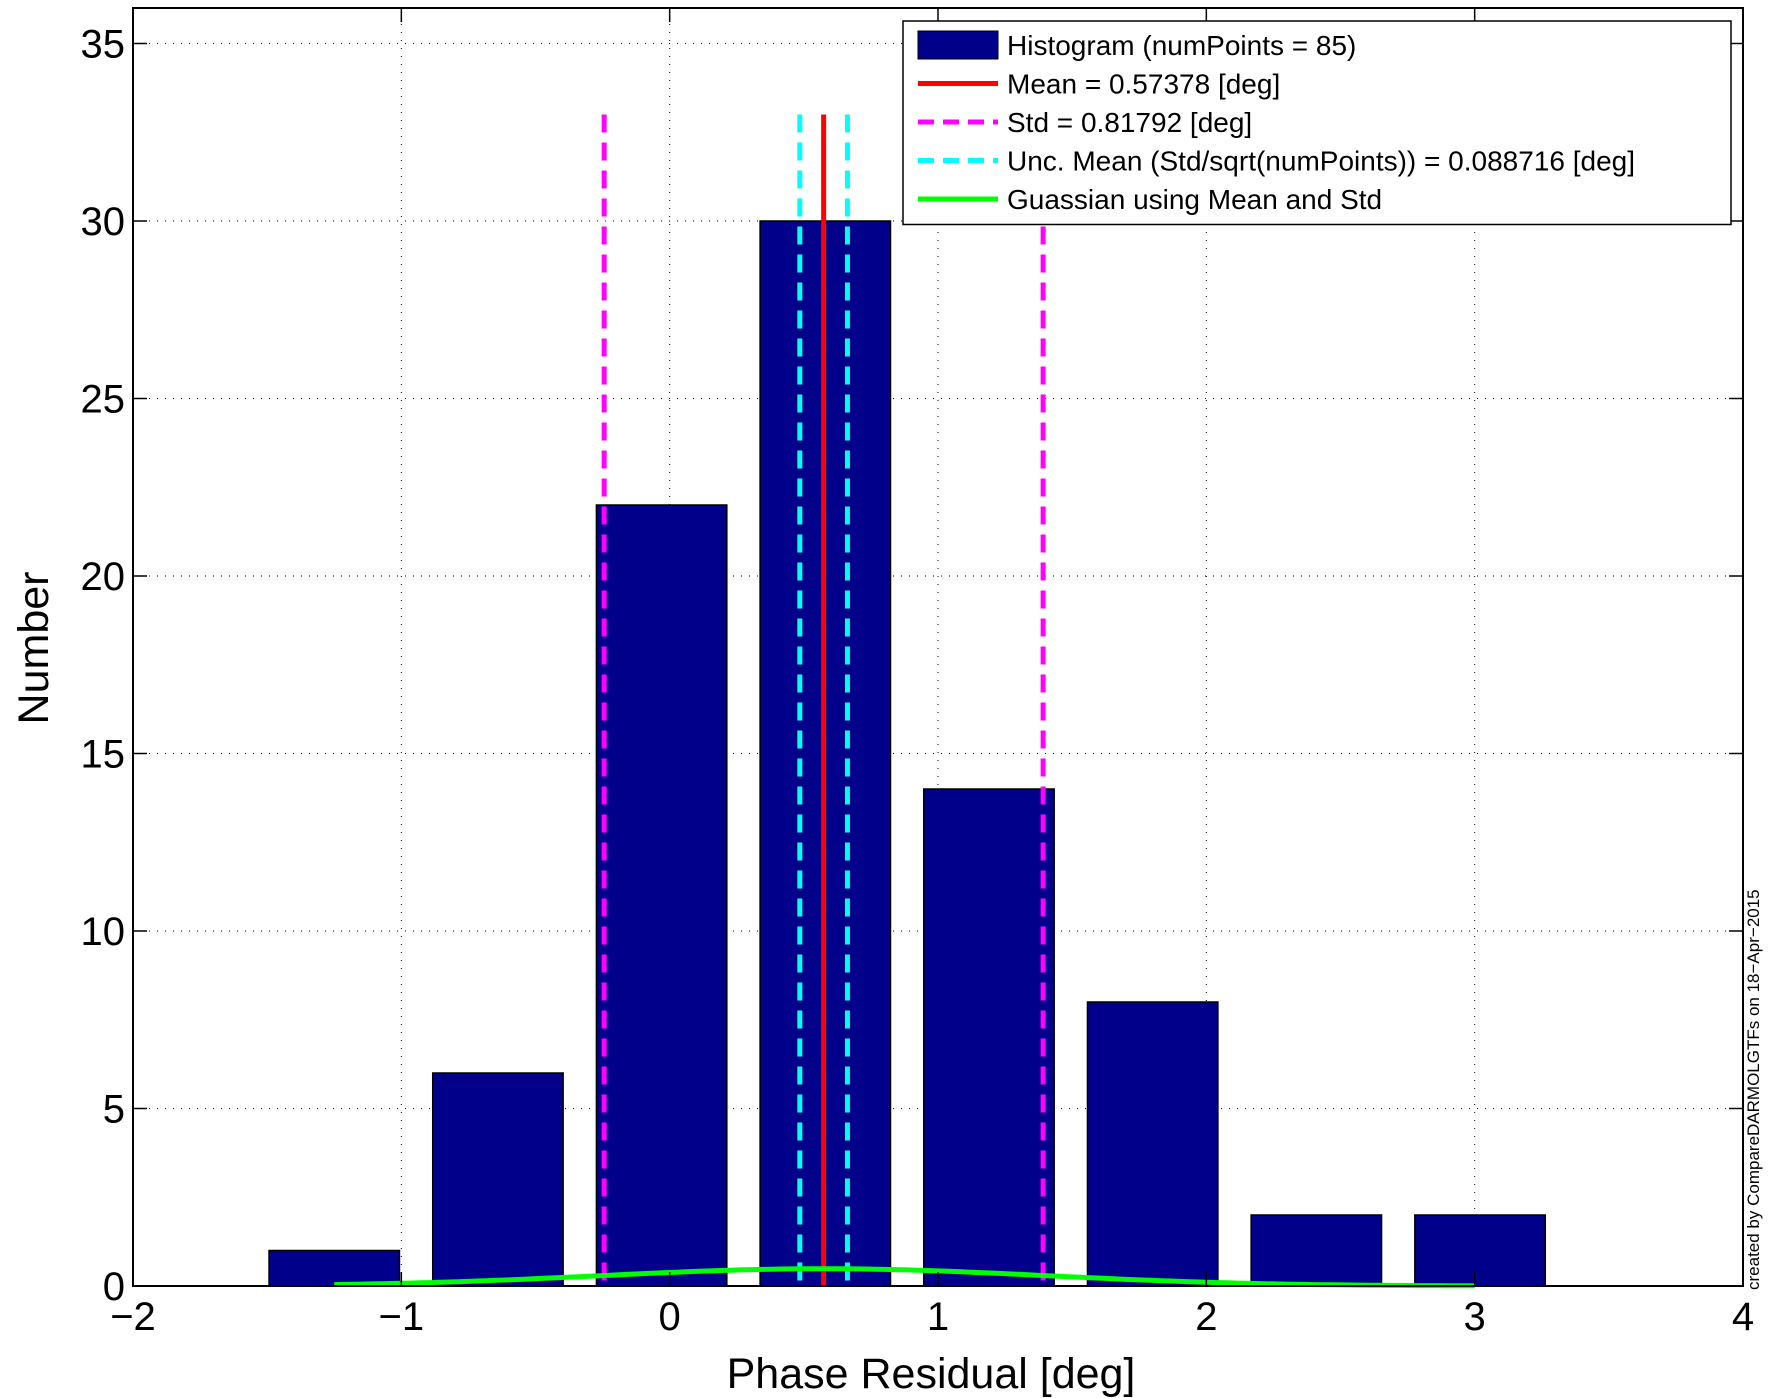 The width and height of the screenshot is (1769, 1398). I want to click on x-tick-label: 3, so click(1475, 1317).